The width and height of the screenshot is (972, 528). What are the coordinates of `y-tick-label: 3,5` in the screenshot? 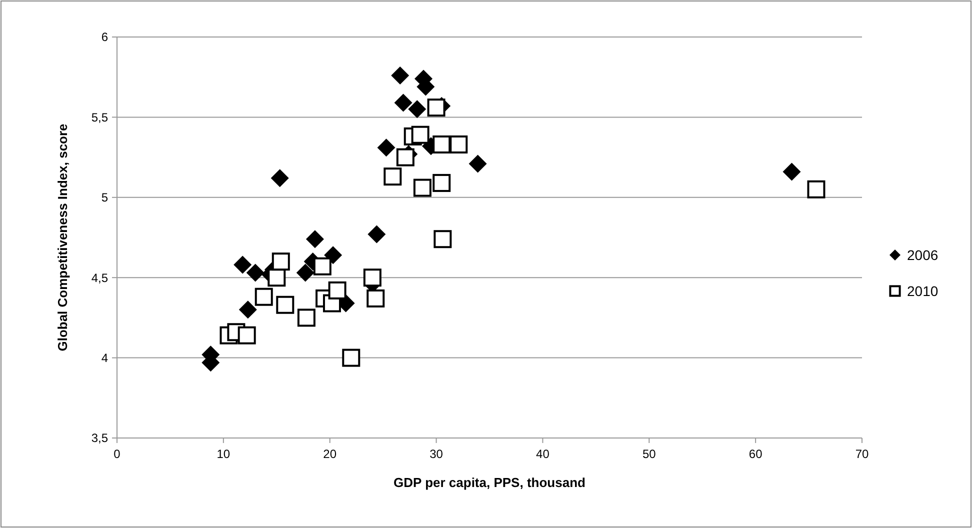 It's located at (99, 438).